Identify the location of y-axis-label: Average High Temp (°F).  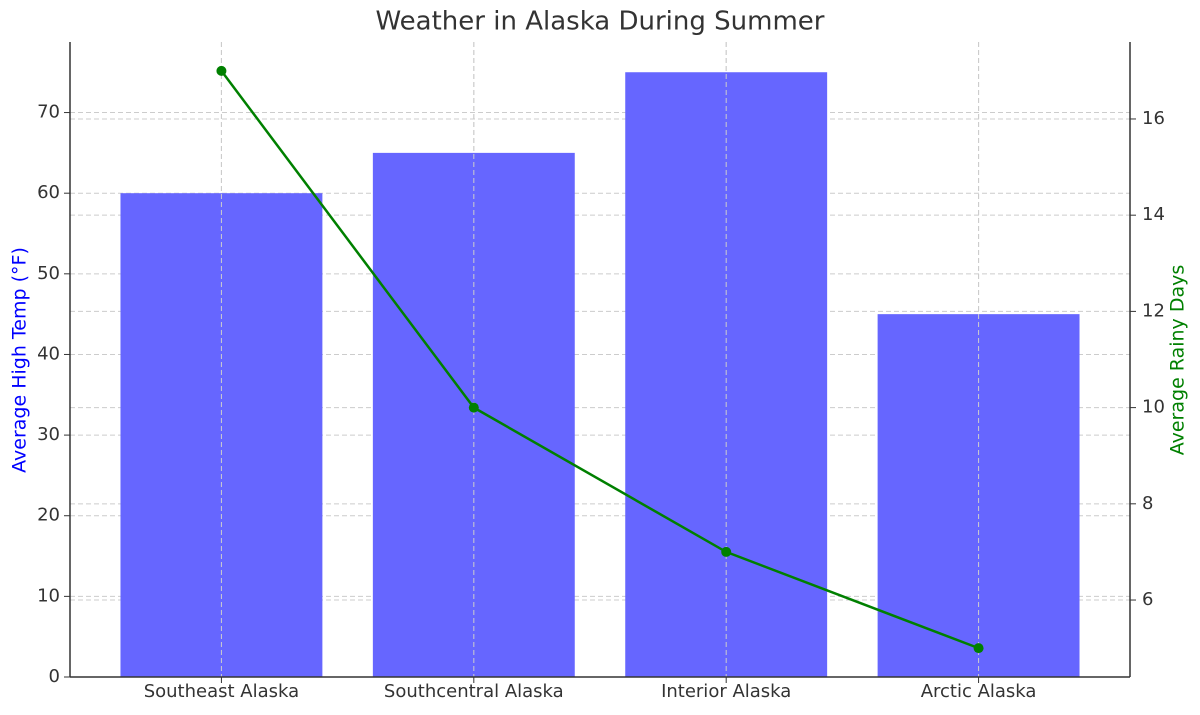
(20, 360).